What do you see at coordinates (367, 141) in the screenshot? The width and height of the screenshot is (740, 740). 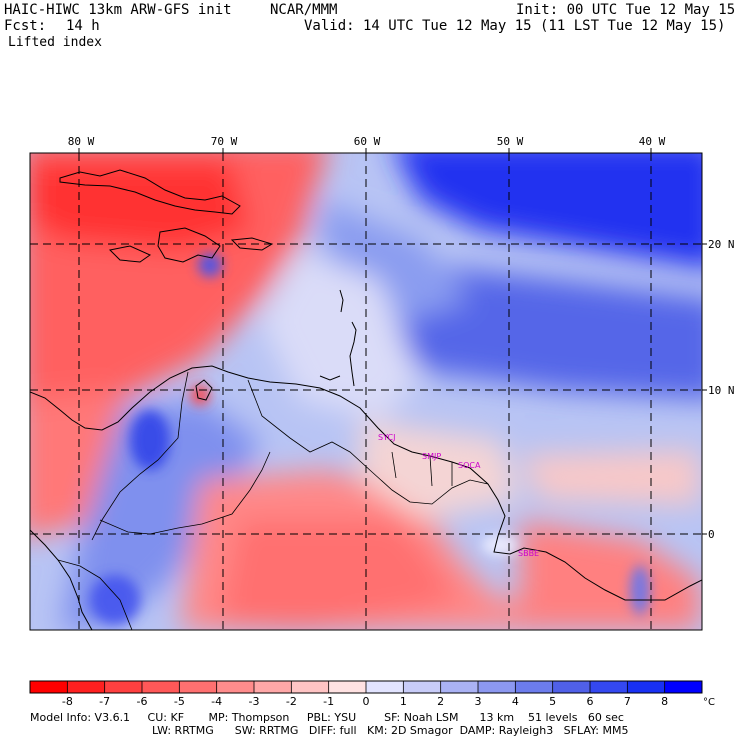 I see `lon-label-60w: 60 W` at bounding box center [367, 141].